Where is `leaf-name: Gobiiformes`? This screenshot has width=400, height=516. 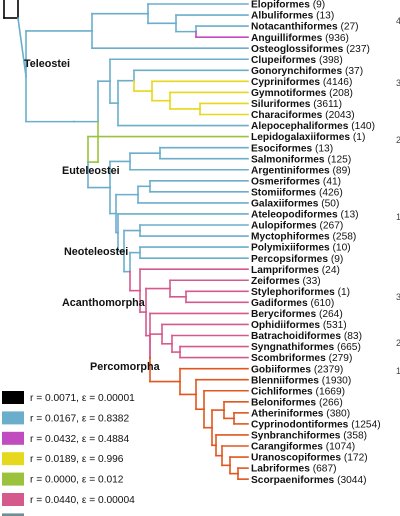
leaf-name: Gobiiformes is located at coordinates (281, 369).